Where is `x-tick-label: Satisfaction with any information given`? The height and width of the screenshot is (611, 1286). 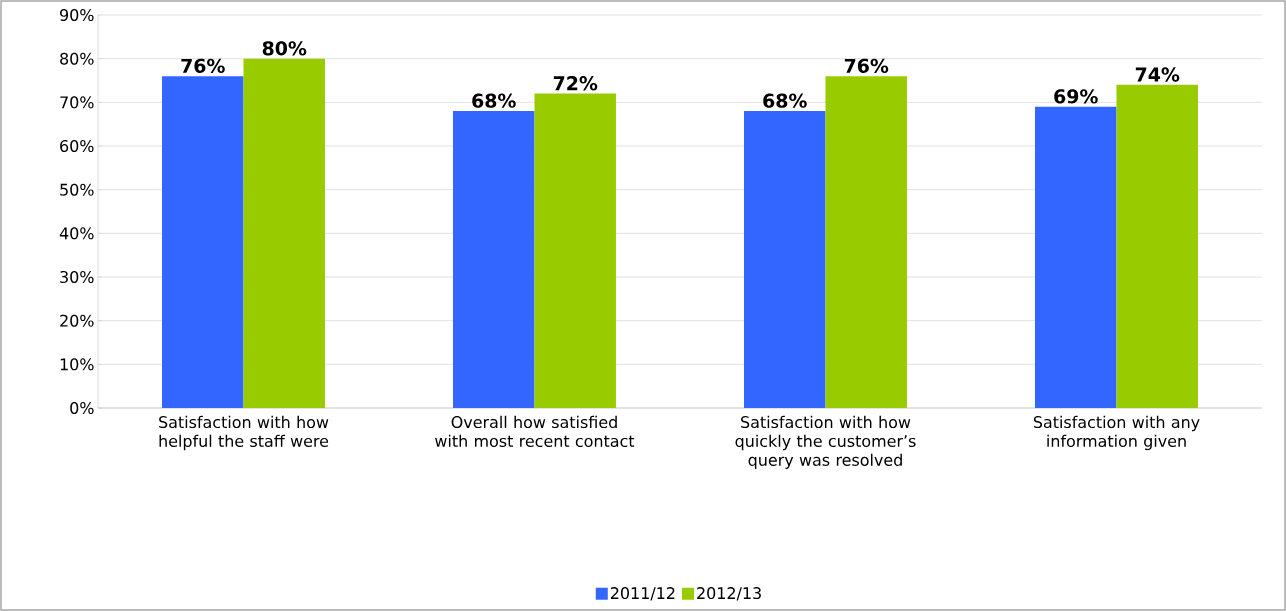 x-tick-label: Satisfaction with any information given is located at coordinates (1116, 433).